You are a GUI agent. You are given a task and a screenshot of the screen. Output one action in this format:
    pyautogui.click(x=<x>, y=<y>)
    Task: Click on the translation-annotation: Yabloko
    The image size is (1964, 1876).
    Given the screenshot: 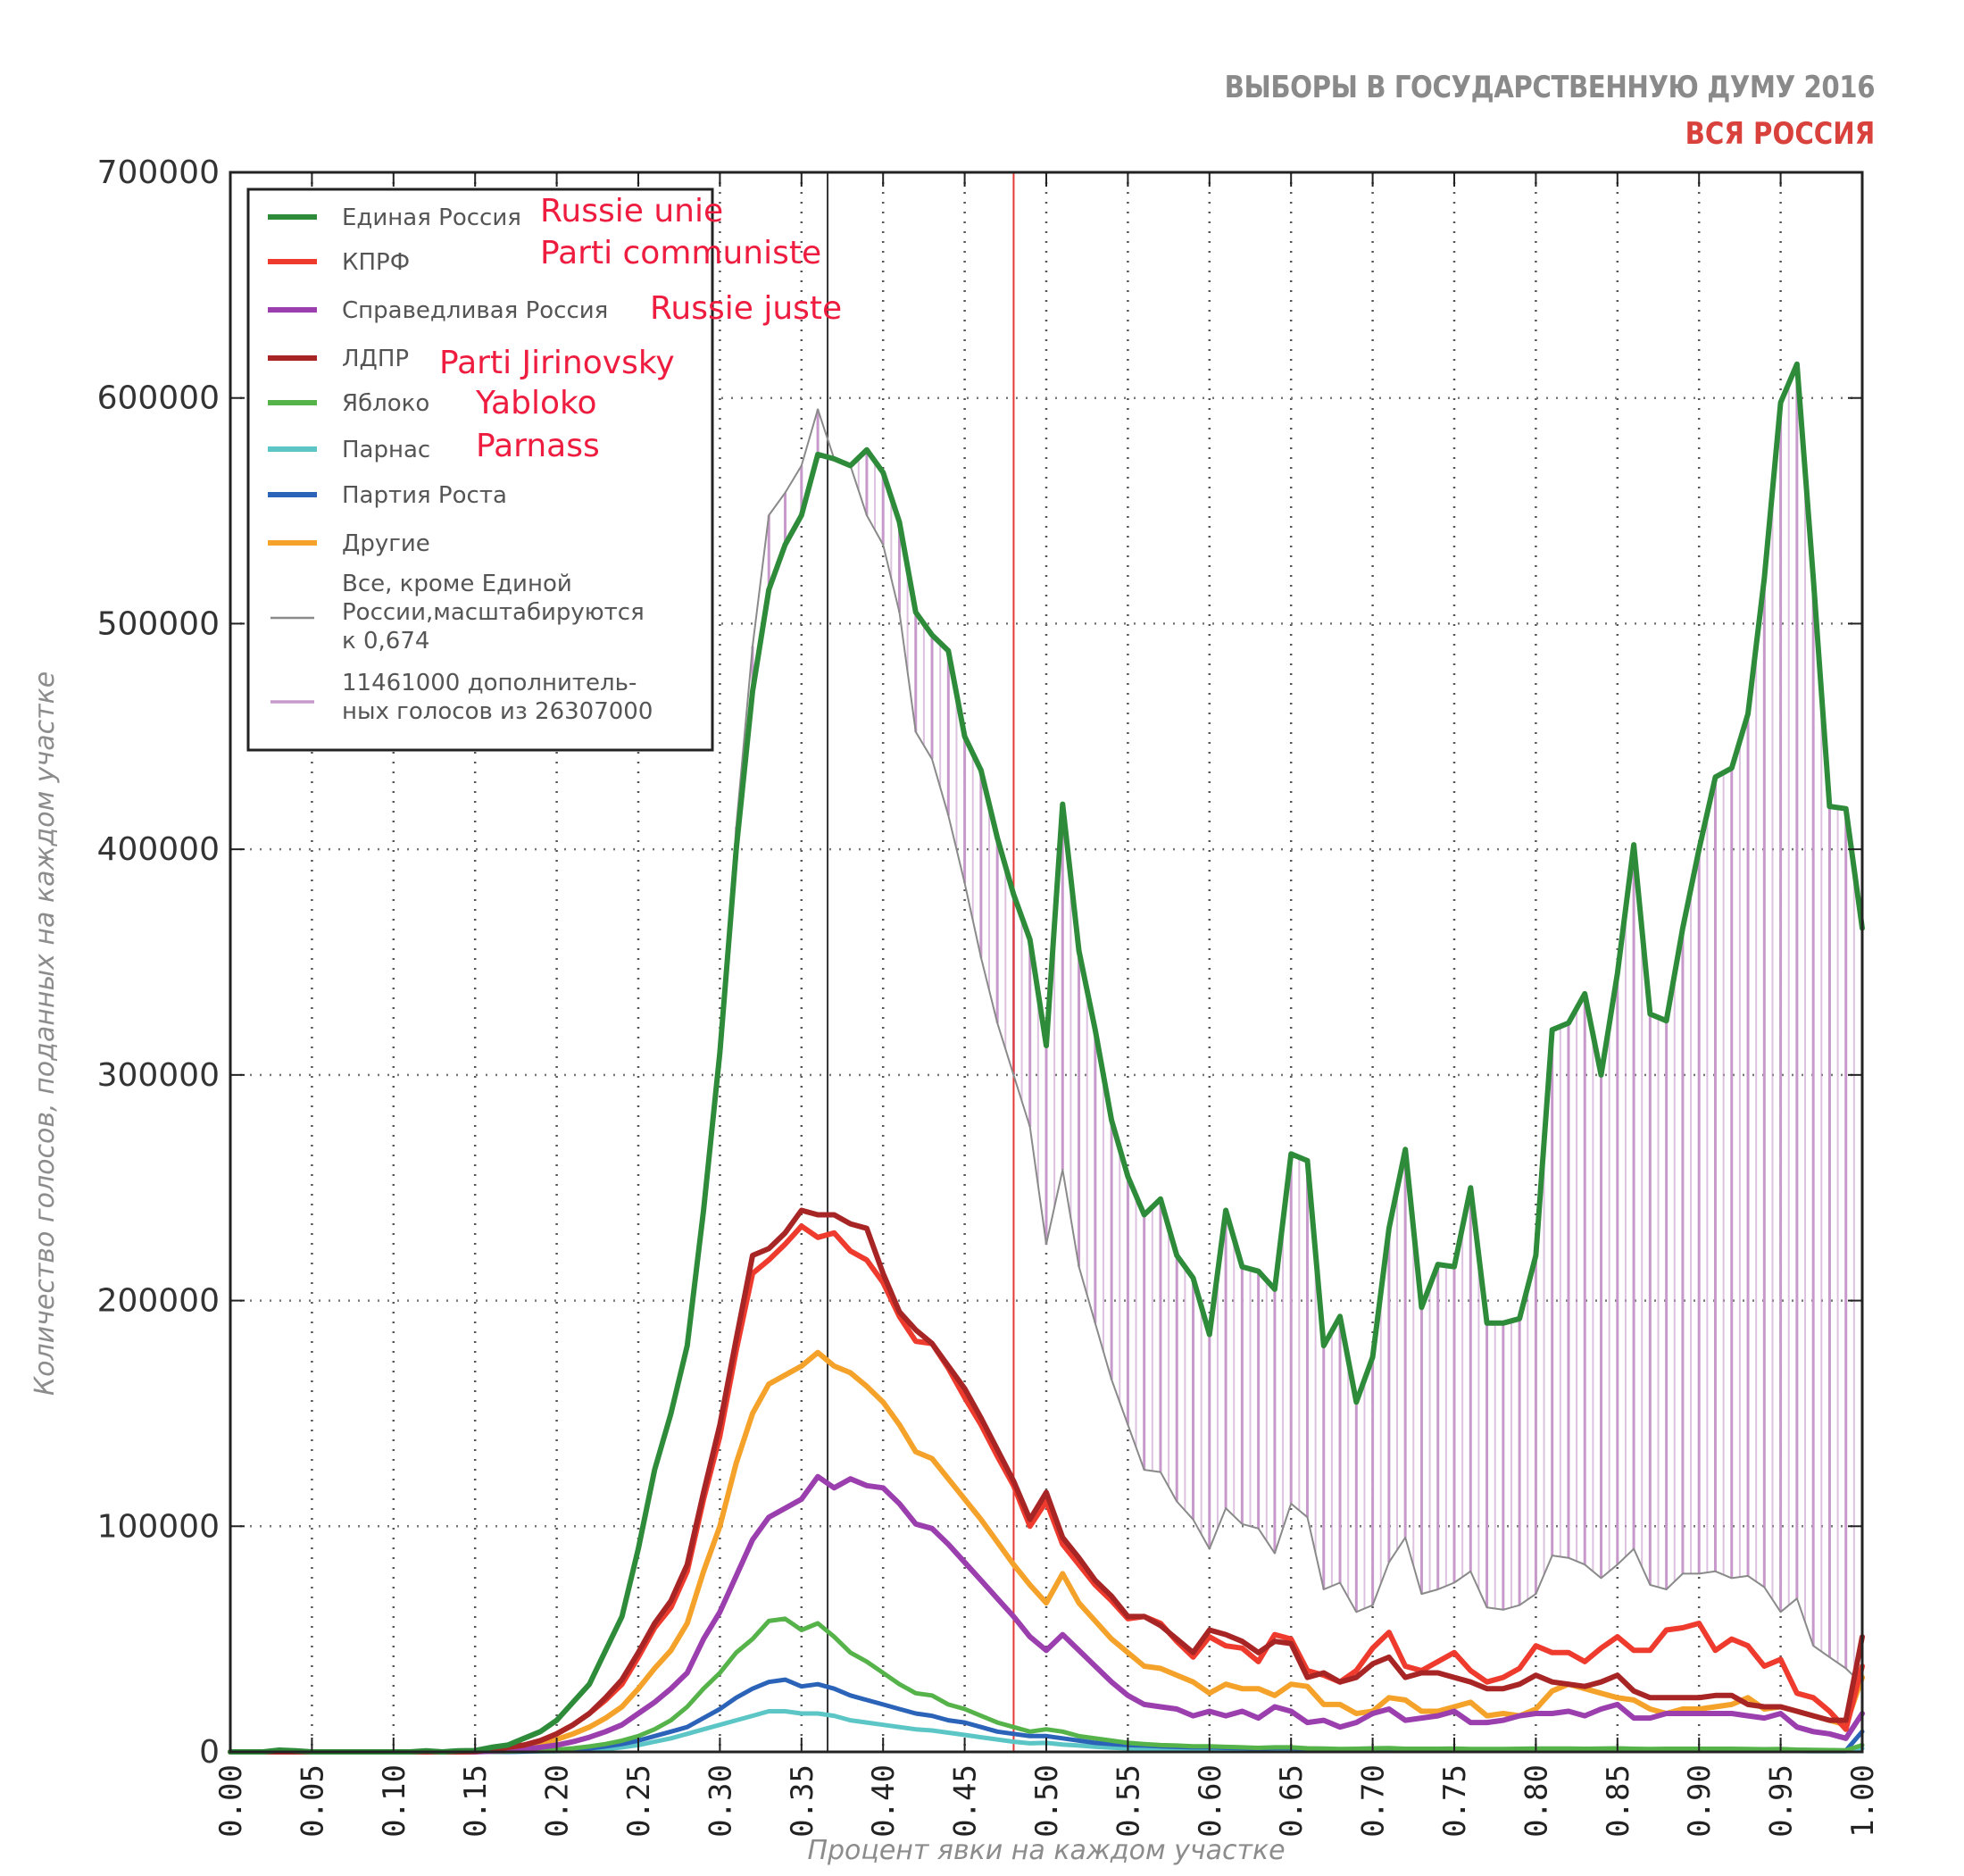 What is the action you would take?
    pyautogui.click(x=536, y=403)
    